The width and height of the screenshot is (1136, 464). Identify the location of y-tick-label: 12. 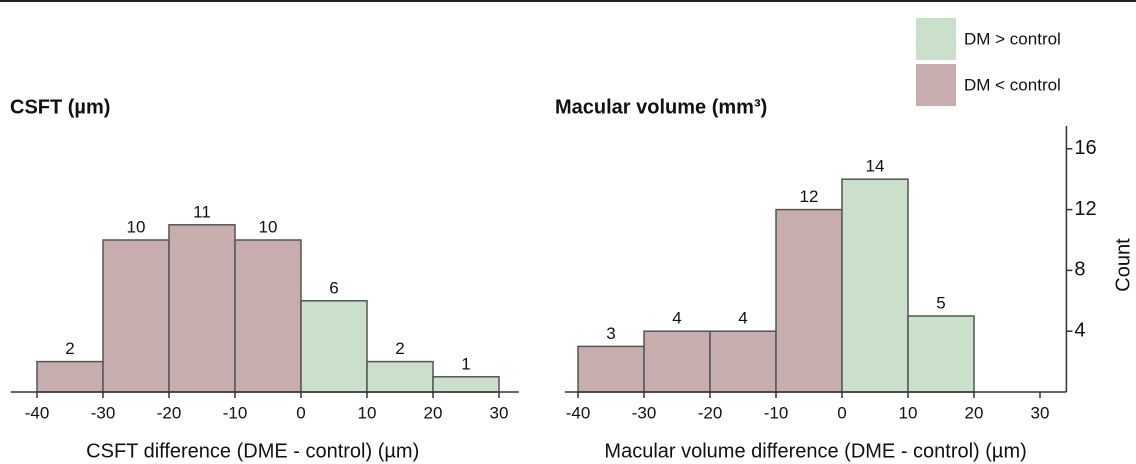
(1085, 209).